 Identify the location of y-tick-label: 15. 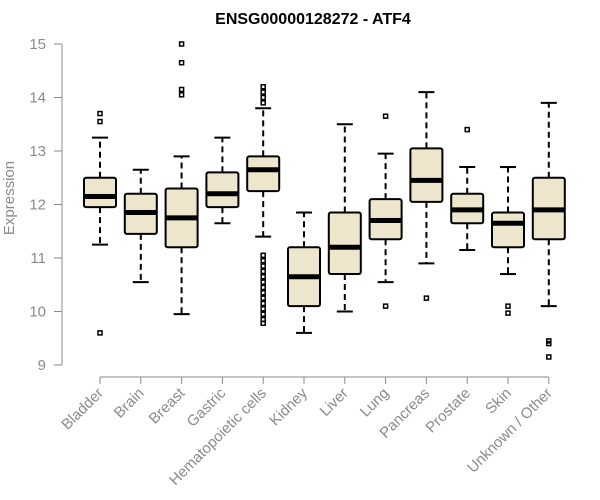
(37, 44).